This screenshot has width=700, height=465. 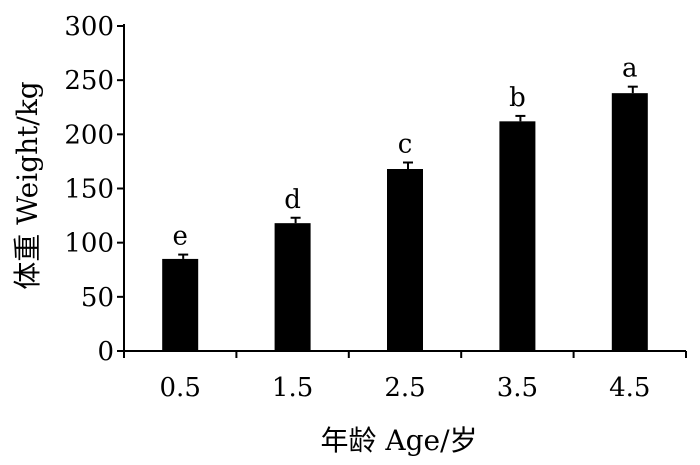 What do you see at coordinates (517, 388) in the screenshot?
I see `x-tick-label: 3.5` at bounding box center [517, 388].